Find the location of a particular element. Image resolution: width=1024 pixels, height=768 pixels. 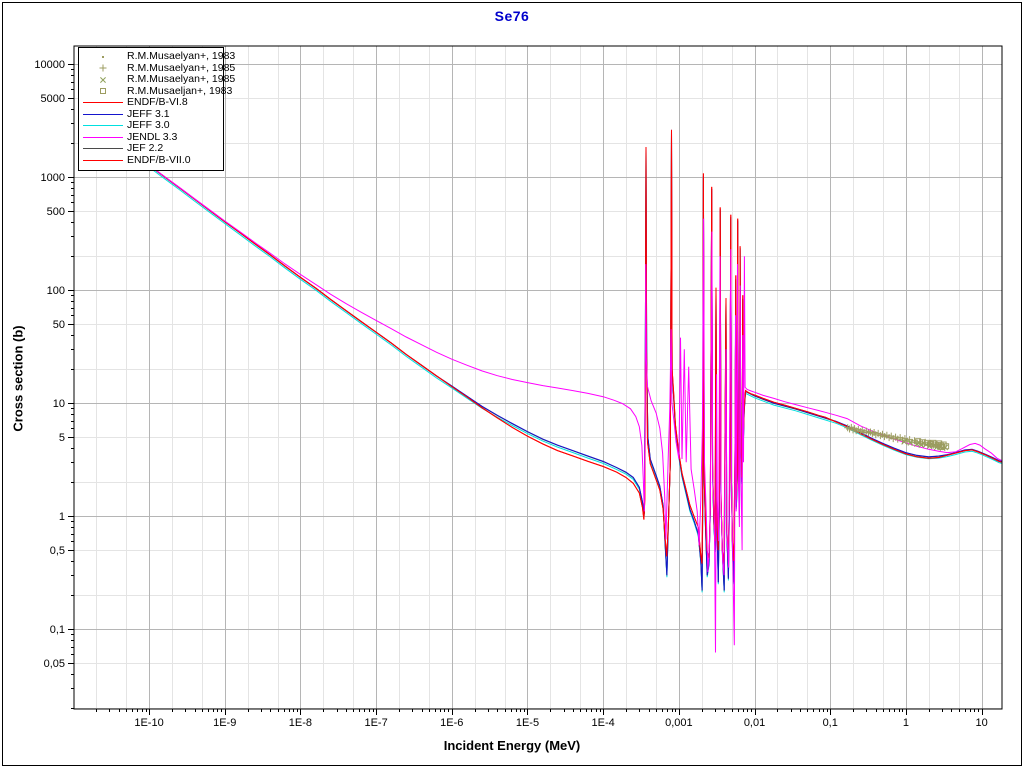

x-tick-label: 1 is located at coordinates (906, 723).